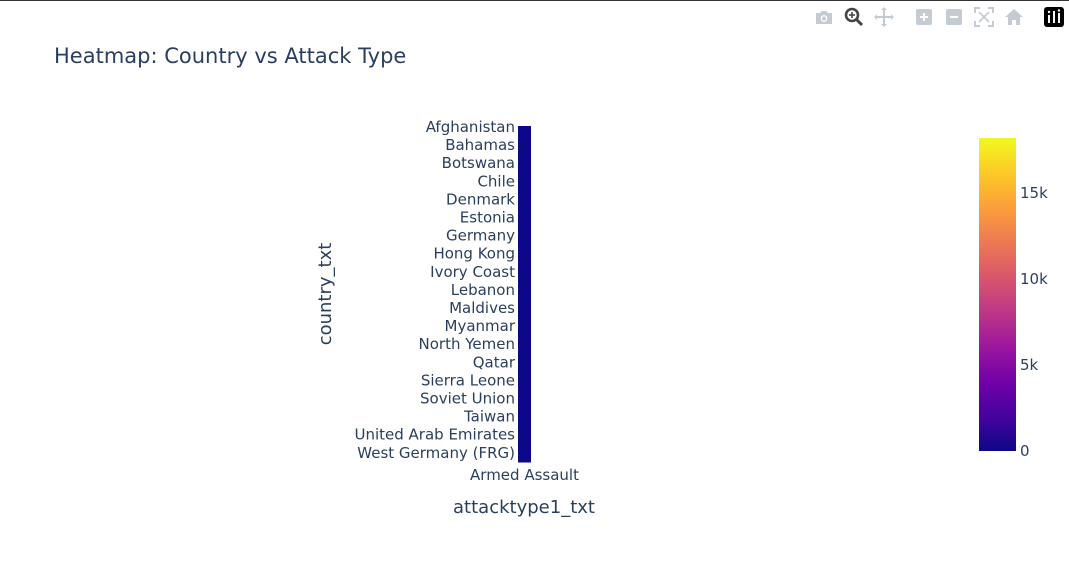 This screenshot has height=561, width=1069. Describe the element at coordinates (480, 145) in the screenshot. I see `y-tick-label: Bahamas` at that location.